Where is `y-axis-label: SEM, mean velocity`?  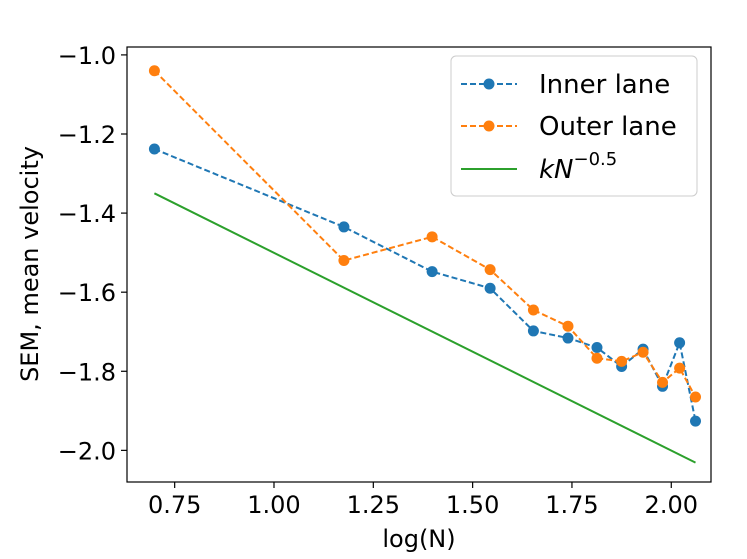 y-axis-label: SEM, mean velocity is located at coordinates (30, 264).